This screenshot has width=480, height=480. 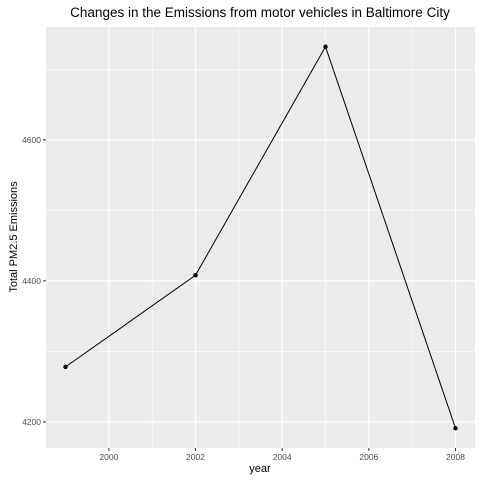 I want to click on x-tick-label: 2000, so click(x=108, y=457).